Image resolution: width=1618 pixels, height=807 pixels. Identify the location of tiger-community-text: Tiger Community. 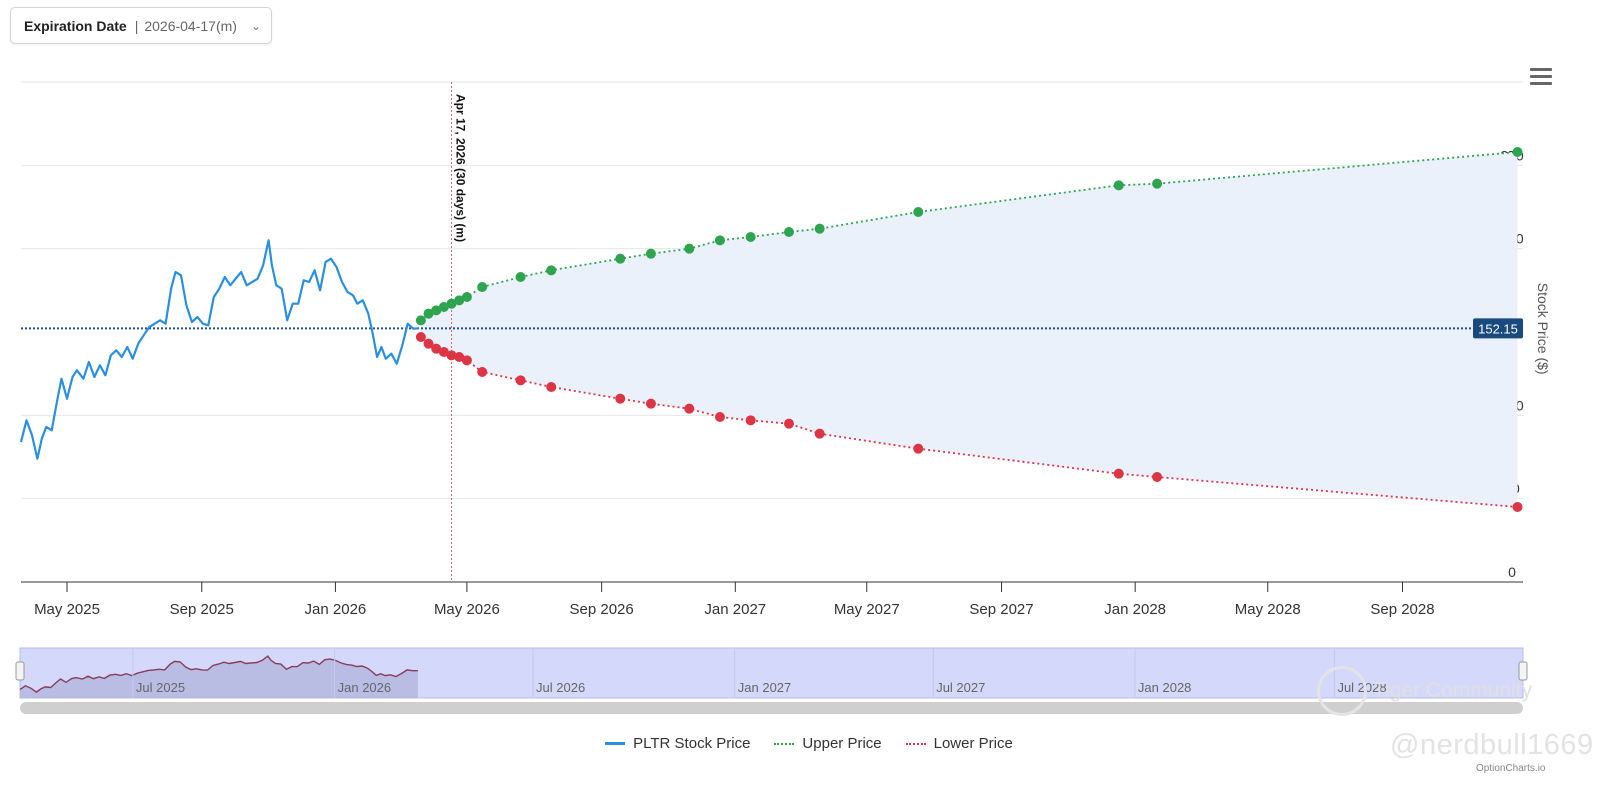
(1453, 690).